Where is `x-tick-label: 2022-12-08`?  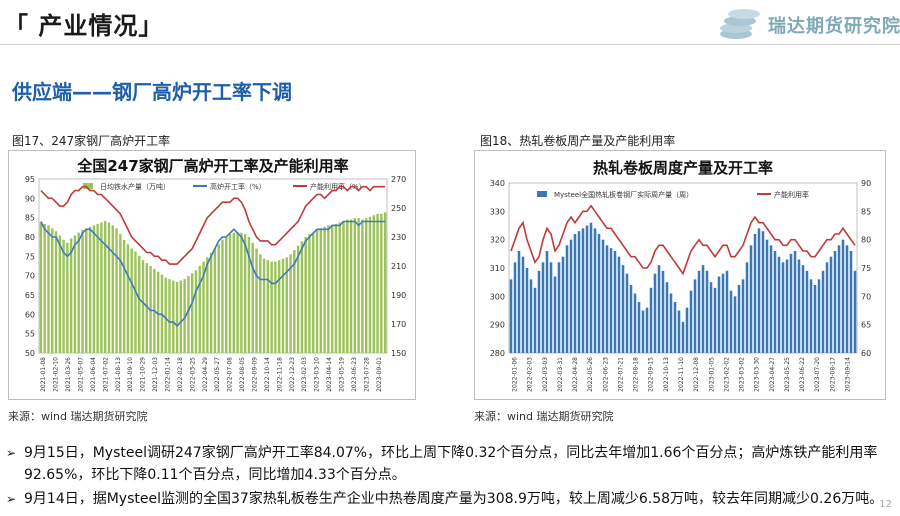 x-tick-label: 2022-12-08 is located at coordinates (696, 374).